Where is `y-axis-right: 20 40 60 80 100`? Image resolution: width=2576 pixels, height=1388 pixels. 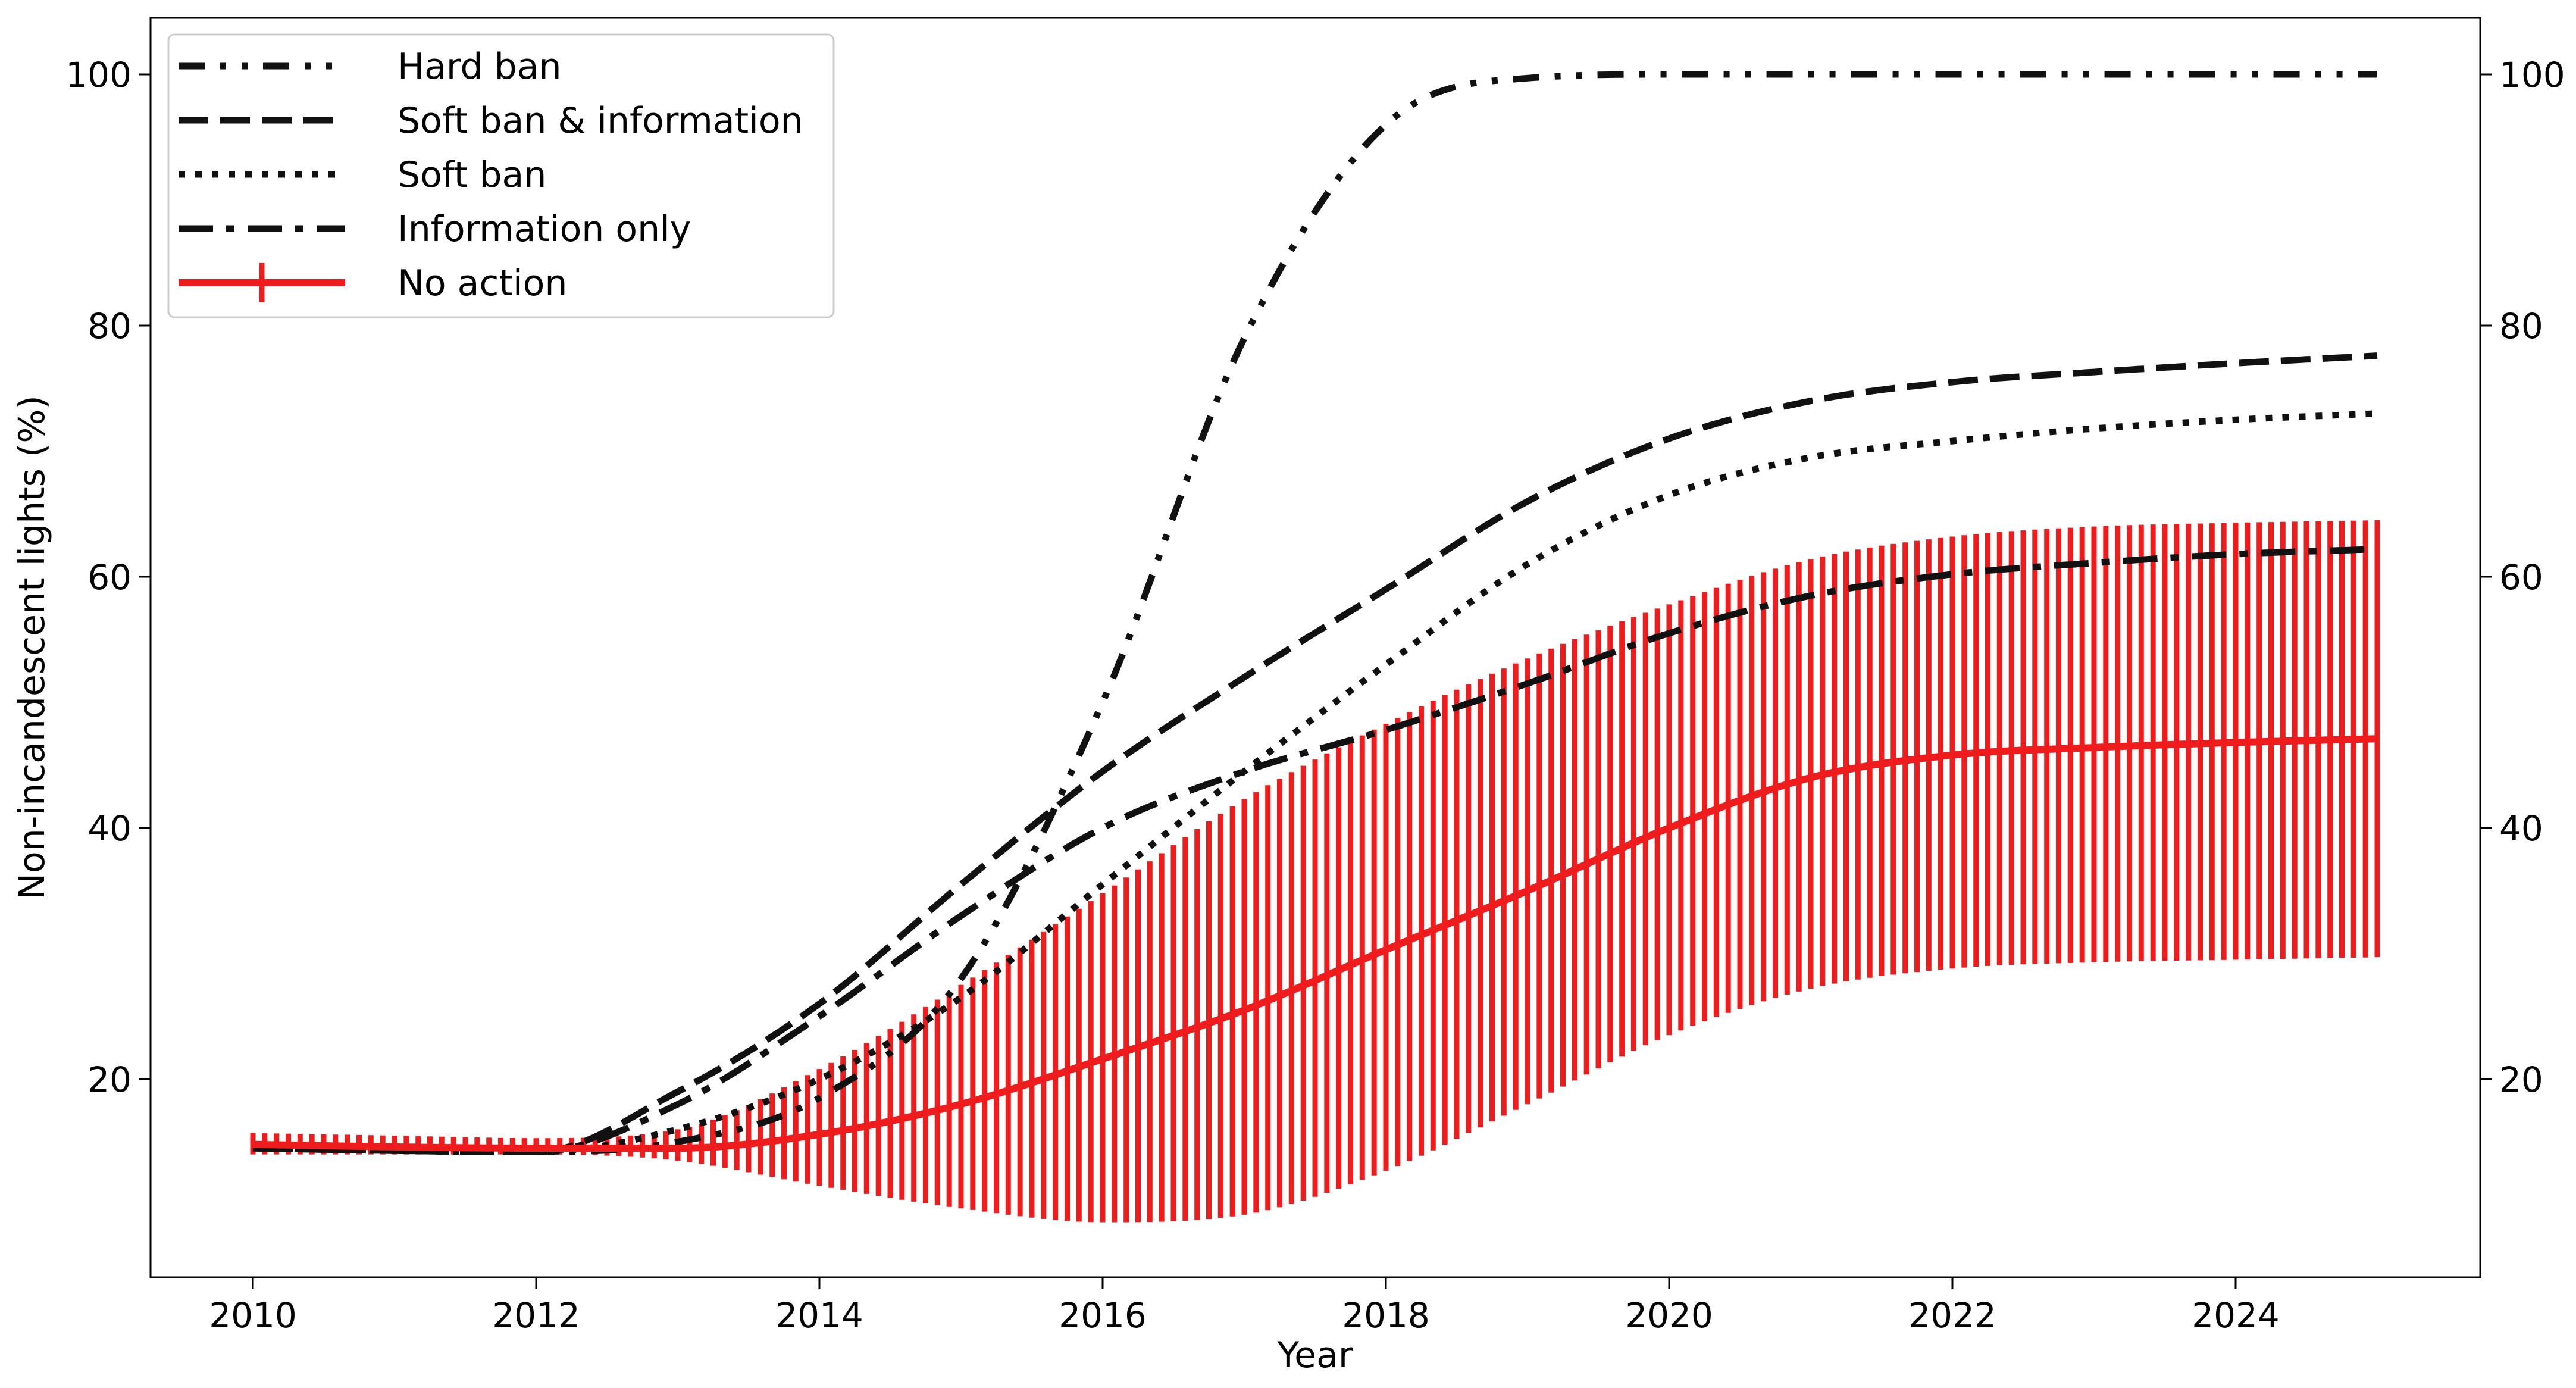
y-axis-right: 20 40 60 80 100 is located at coordinates (2522, 577).